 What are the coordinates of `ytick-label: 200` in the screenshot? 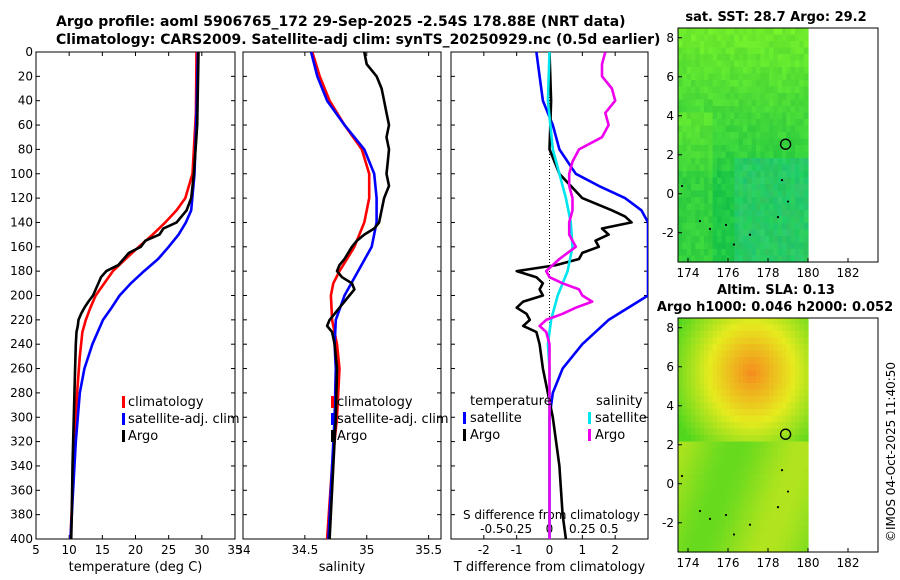 It's located at (21, 296).